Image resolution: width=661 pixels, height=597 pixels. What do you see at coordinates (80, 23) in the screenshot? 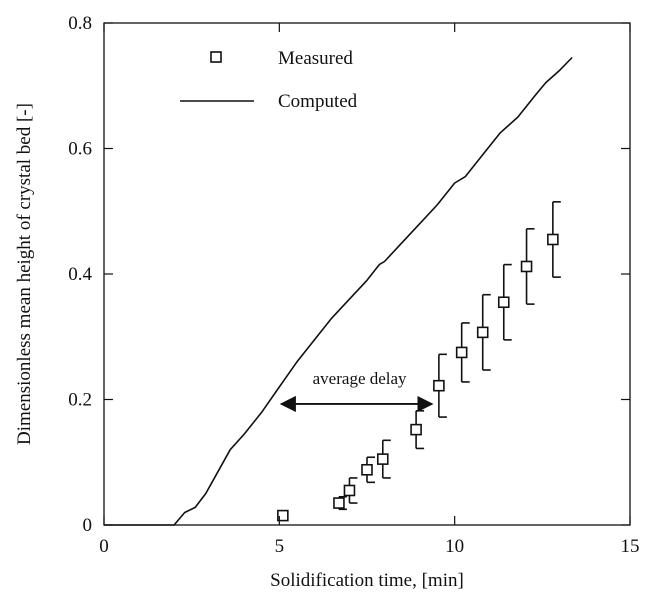
I see `y-tick-label: 0.8` at bounding box center [80, 23].